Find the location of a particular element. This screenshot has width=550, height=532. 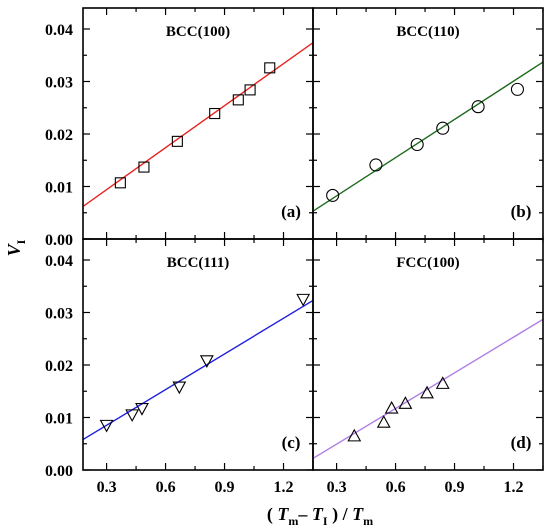

fit-line-a is located at coordinates (198, 125).